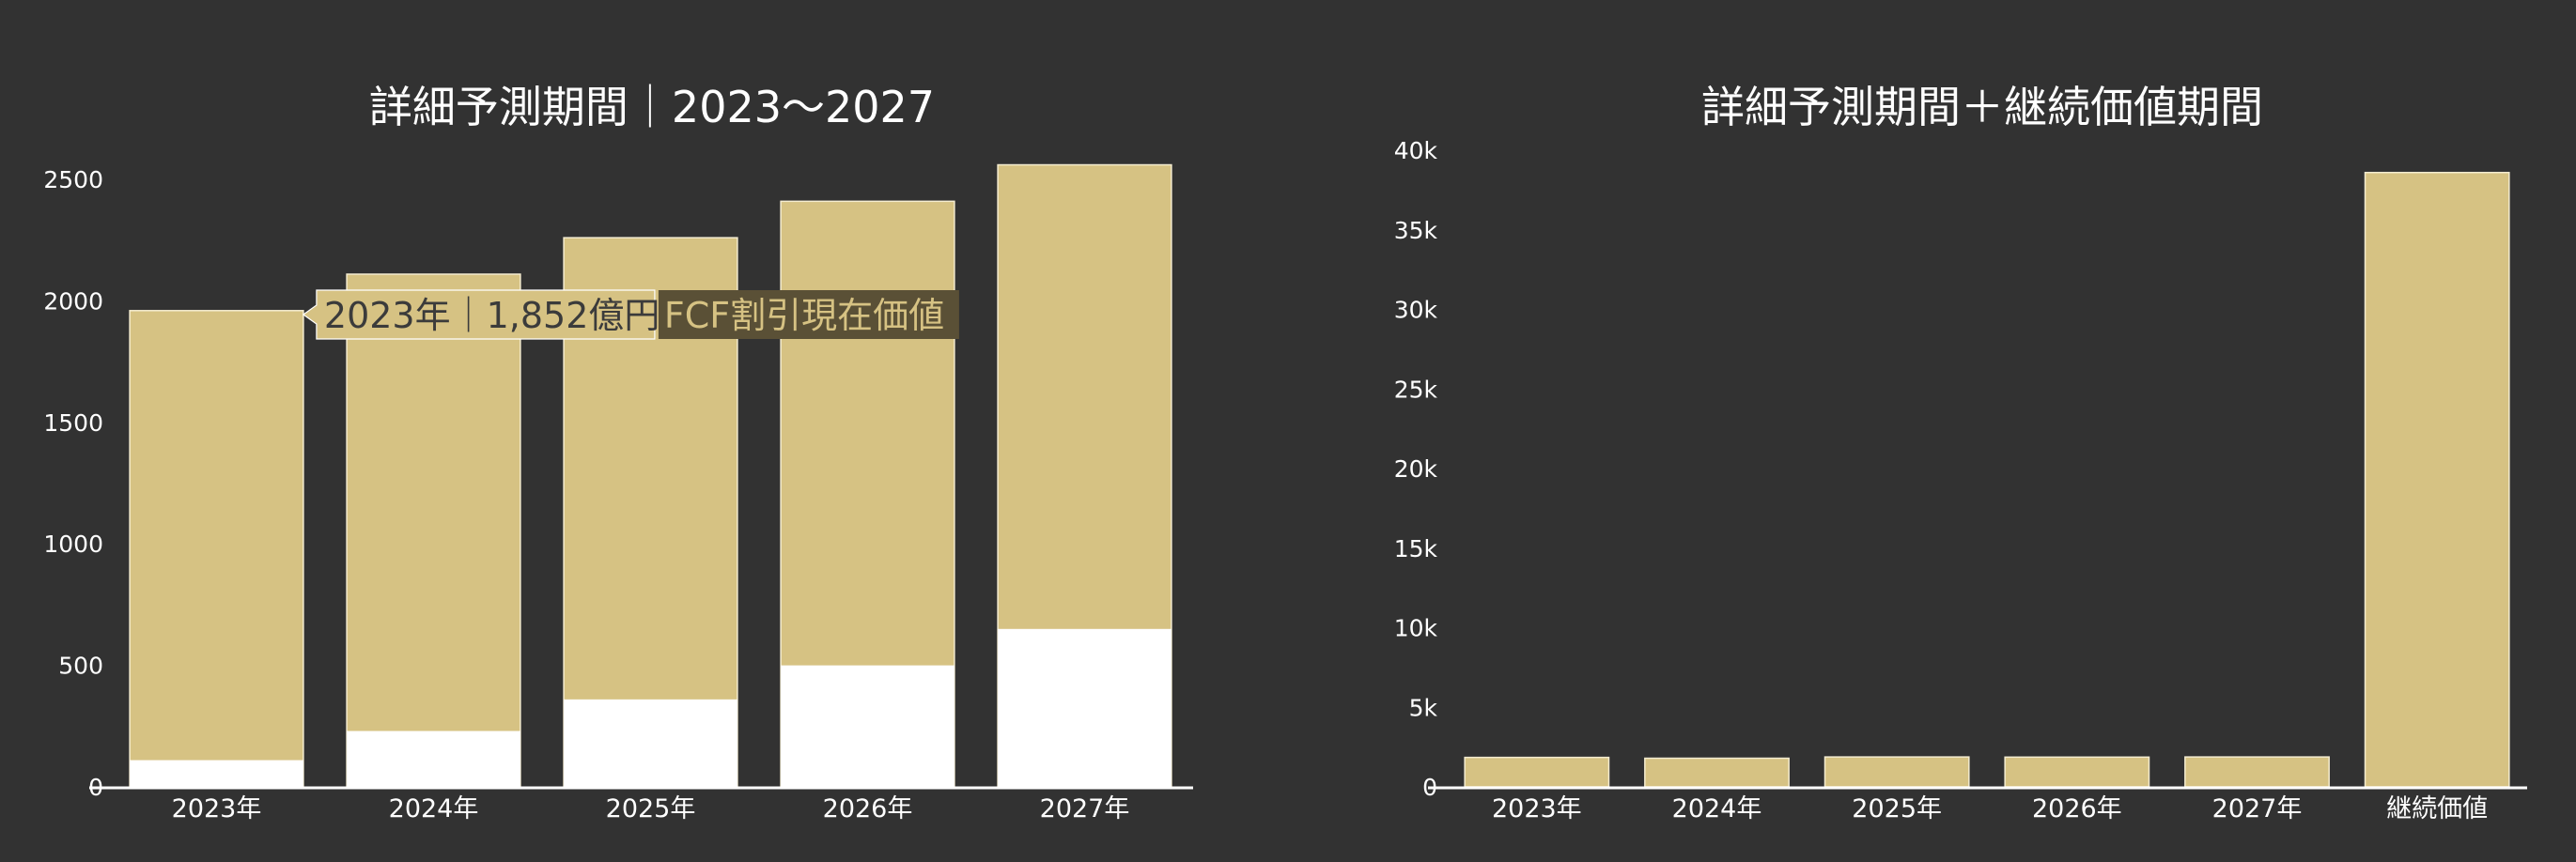 This screenshot has width=2576, height=862. I want to click on tooltip-box, so click(479, 314).